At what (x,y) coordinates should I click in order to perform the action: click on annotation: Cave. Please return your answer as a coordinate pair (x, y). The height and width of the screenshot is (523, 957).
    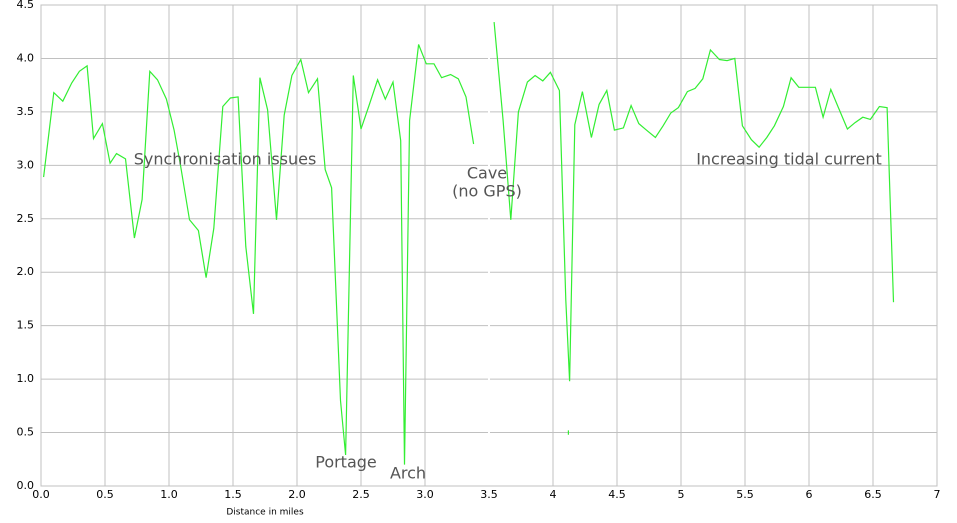
    Looking at the image, I should click on (487, 173).